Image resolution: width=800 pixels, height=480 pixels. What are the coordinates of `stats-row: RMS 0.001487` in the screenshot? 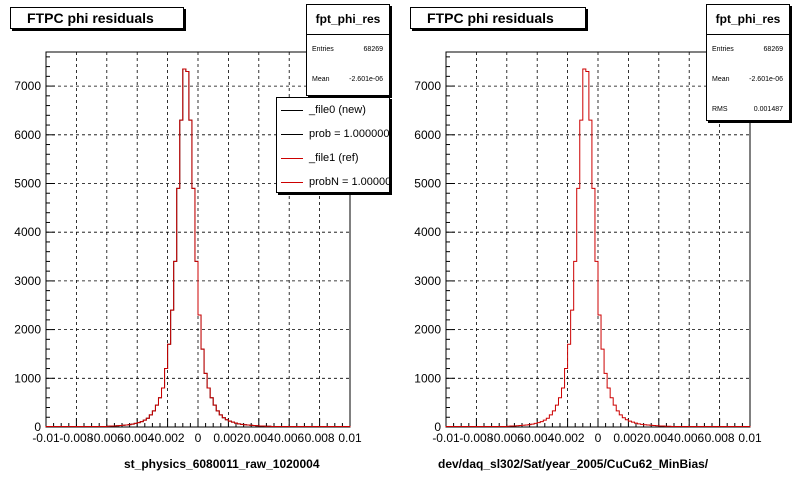 It's located at (747, 109).